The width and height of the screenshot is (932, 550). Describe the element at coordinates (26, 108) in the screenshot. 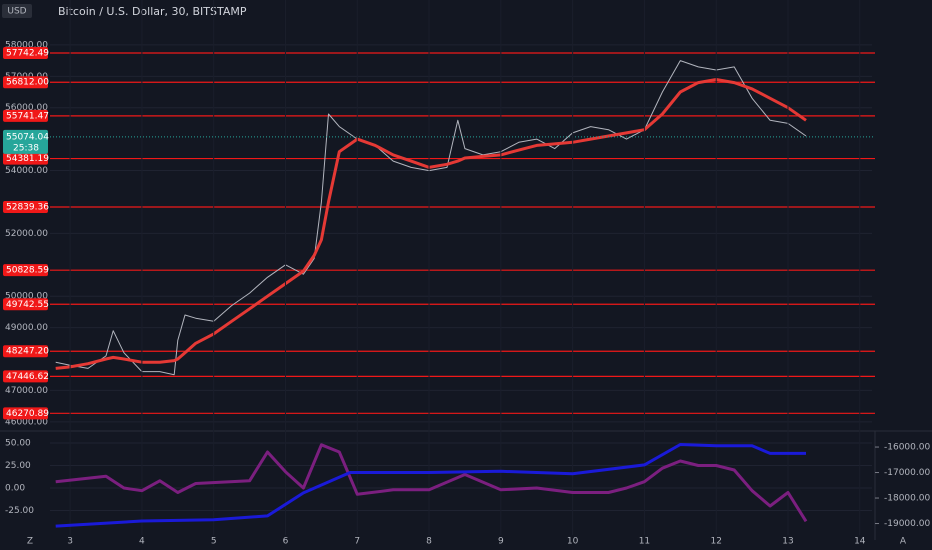

I see `y-tick-label: 56000.00` at that location.